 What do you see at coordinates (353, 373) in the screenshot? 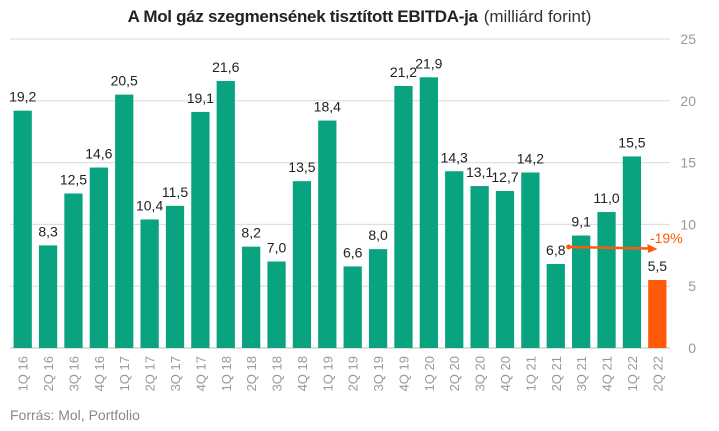
I see `x-tick-label: 2Q 19` at bounding box center [353, 373].